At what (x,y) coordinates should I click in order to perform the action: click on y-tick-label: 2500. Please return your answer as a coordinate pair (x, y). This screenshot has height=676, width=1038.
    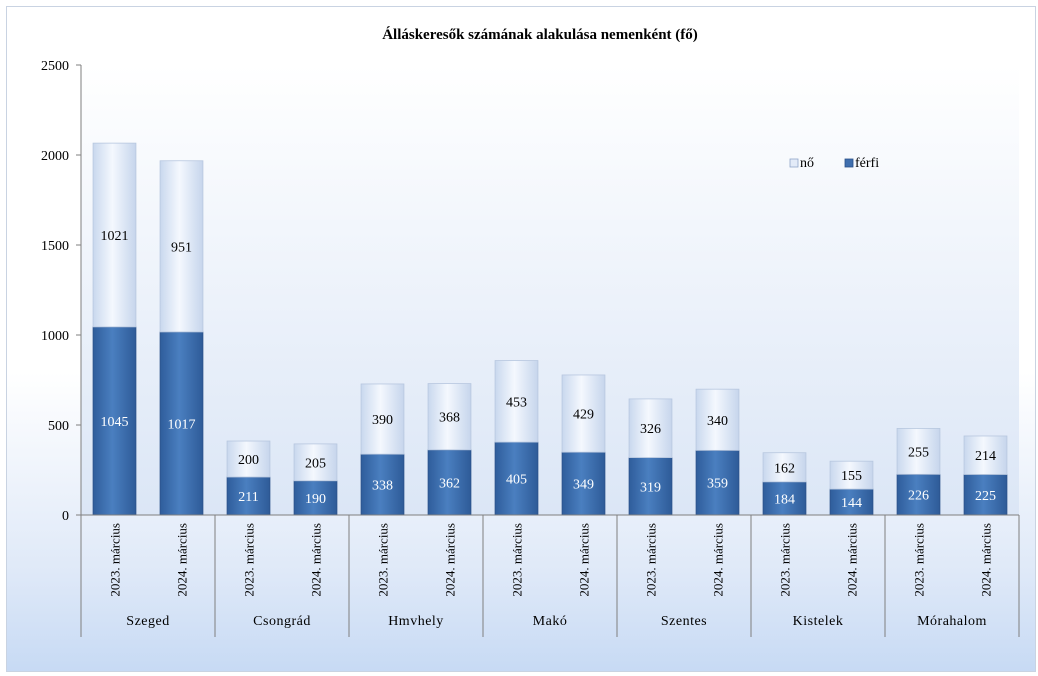
    Looking at the image, I should click on (55, 66).